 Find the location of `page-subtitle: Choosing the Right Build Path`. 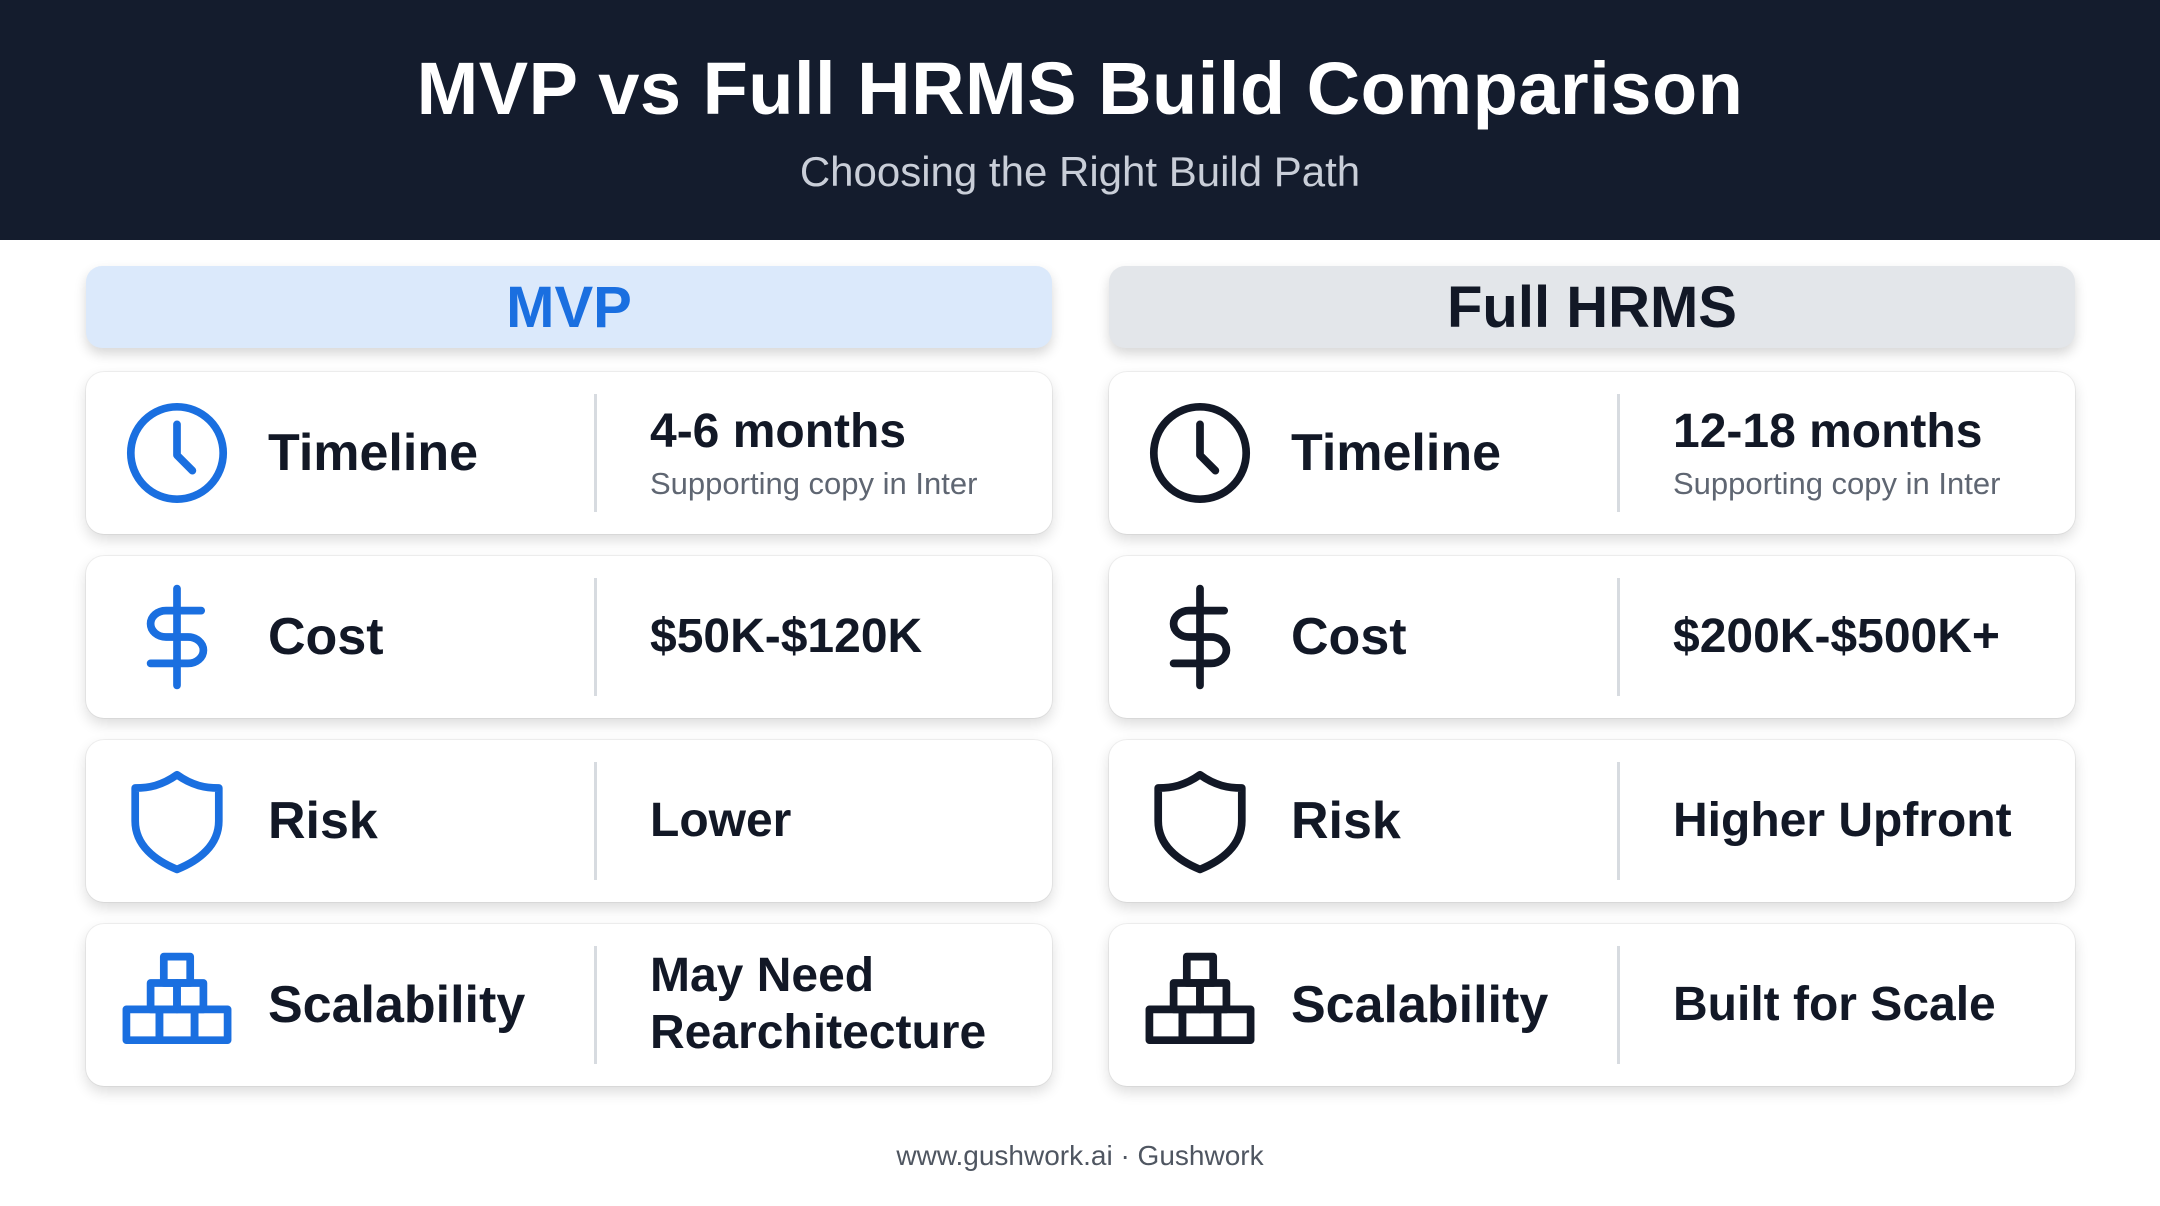

page-subtitle: Choosing the Right Build Path is located at coordinates (1080, 171).